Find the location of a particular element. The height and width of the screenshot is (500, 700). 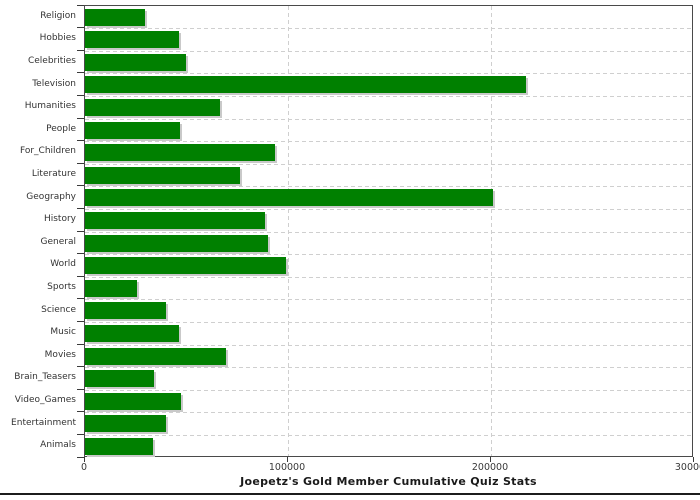

bar-television is located at coordinates (305, 85).